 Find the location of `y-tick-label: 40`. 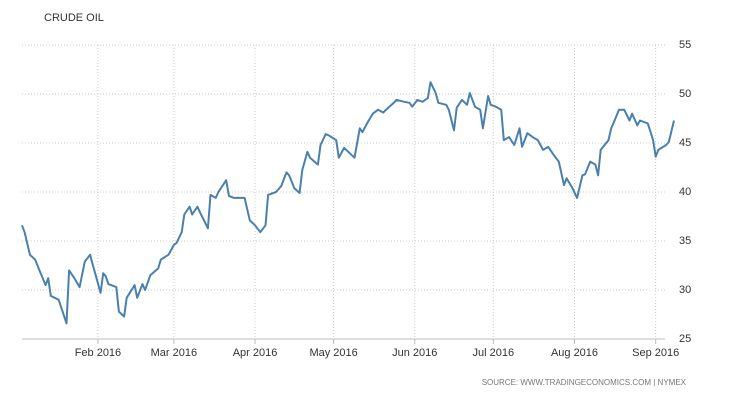

y-tick-label: 40 is located at coordinates (685, 192).